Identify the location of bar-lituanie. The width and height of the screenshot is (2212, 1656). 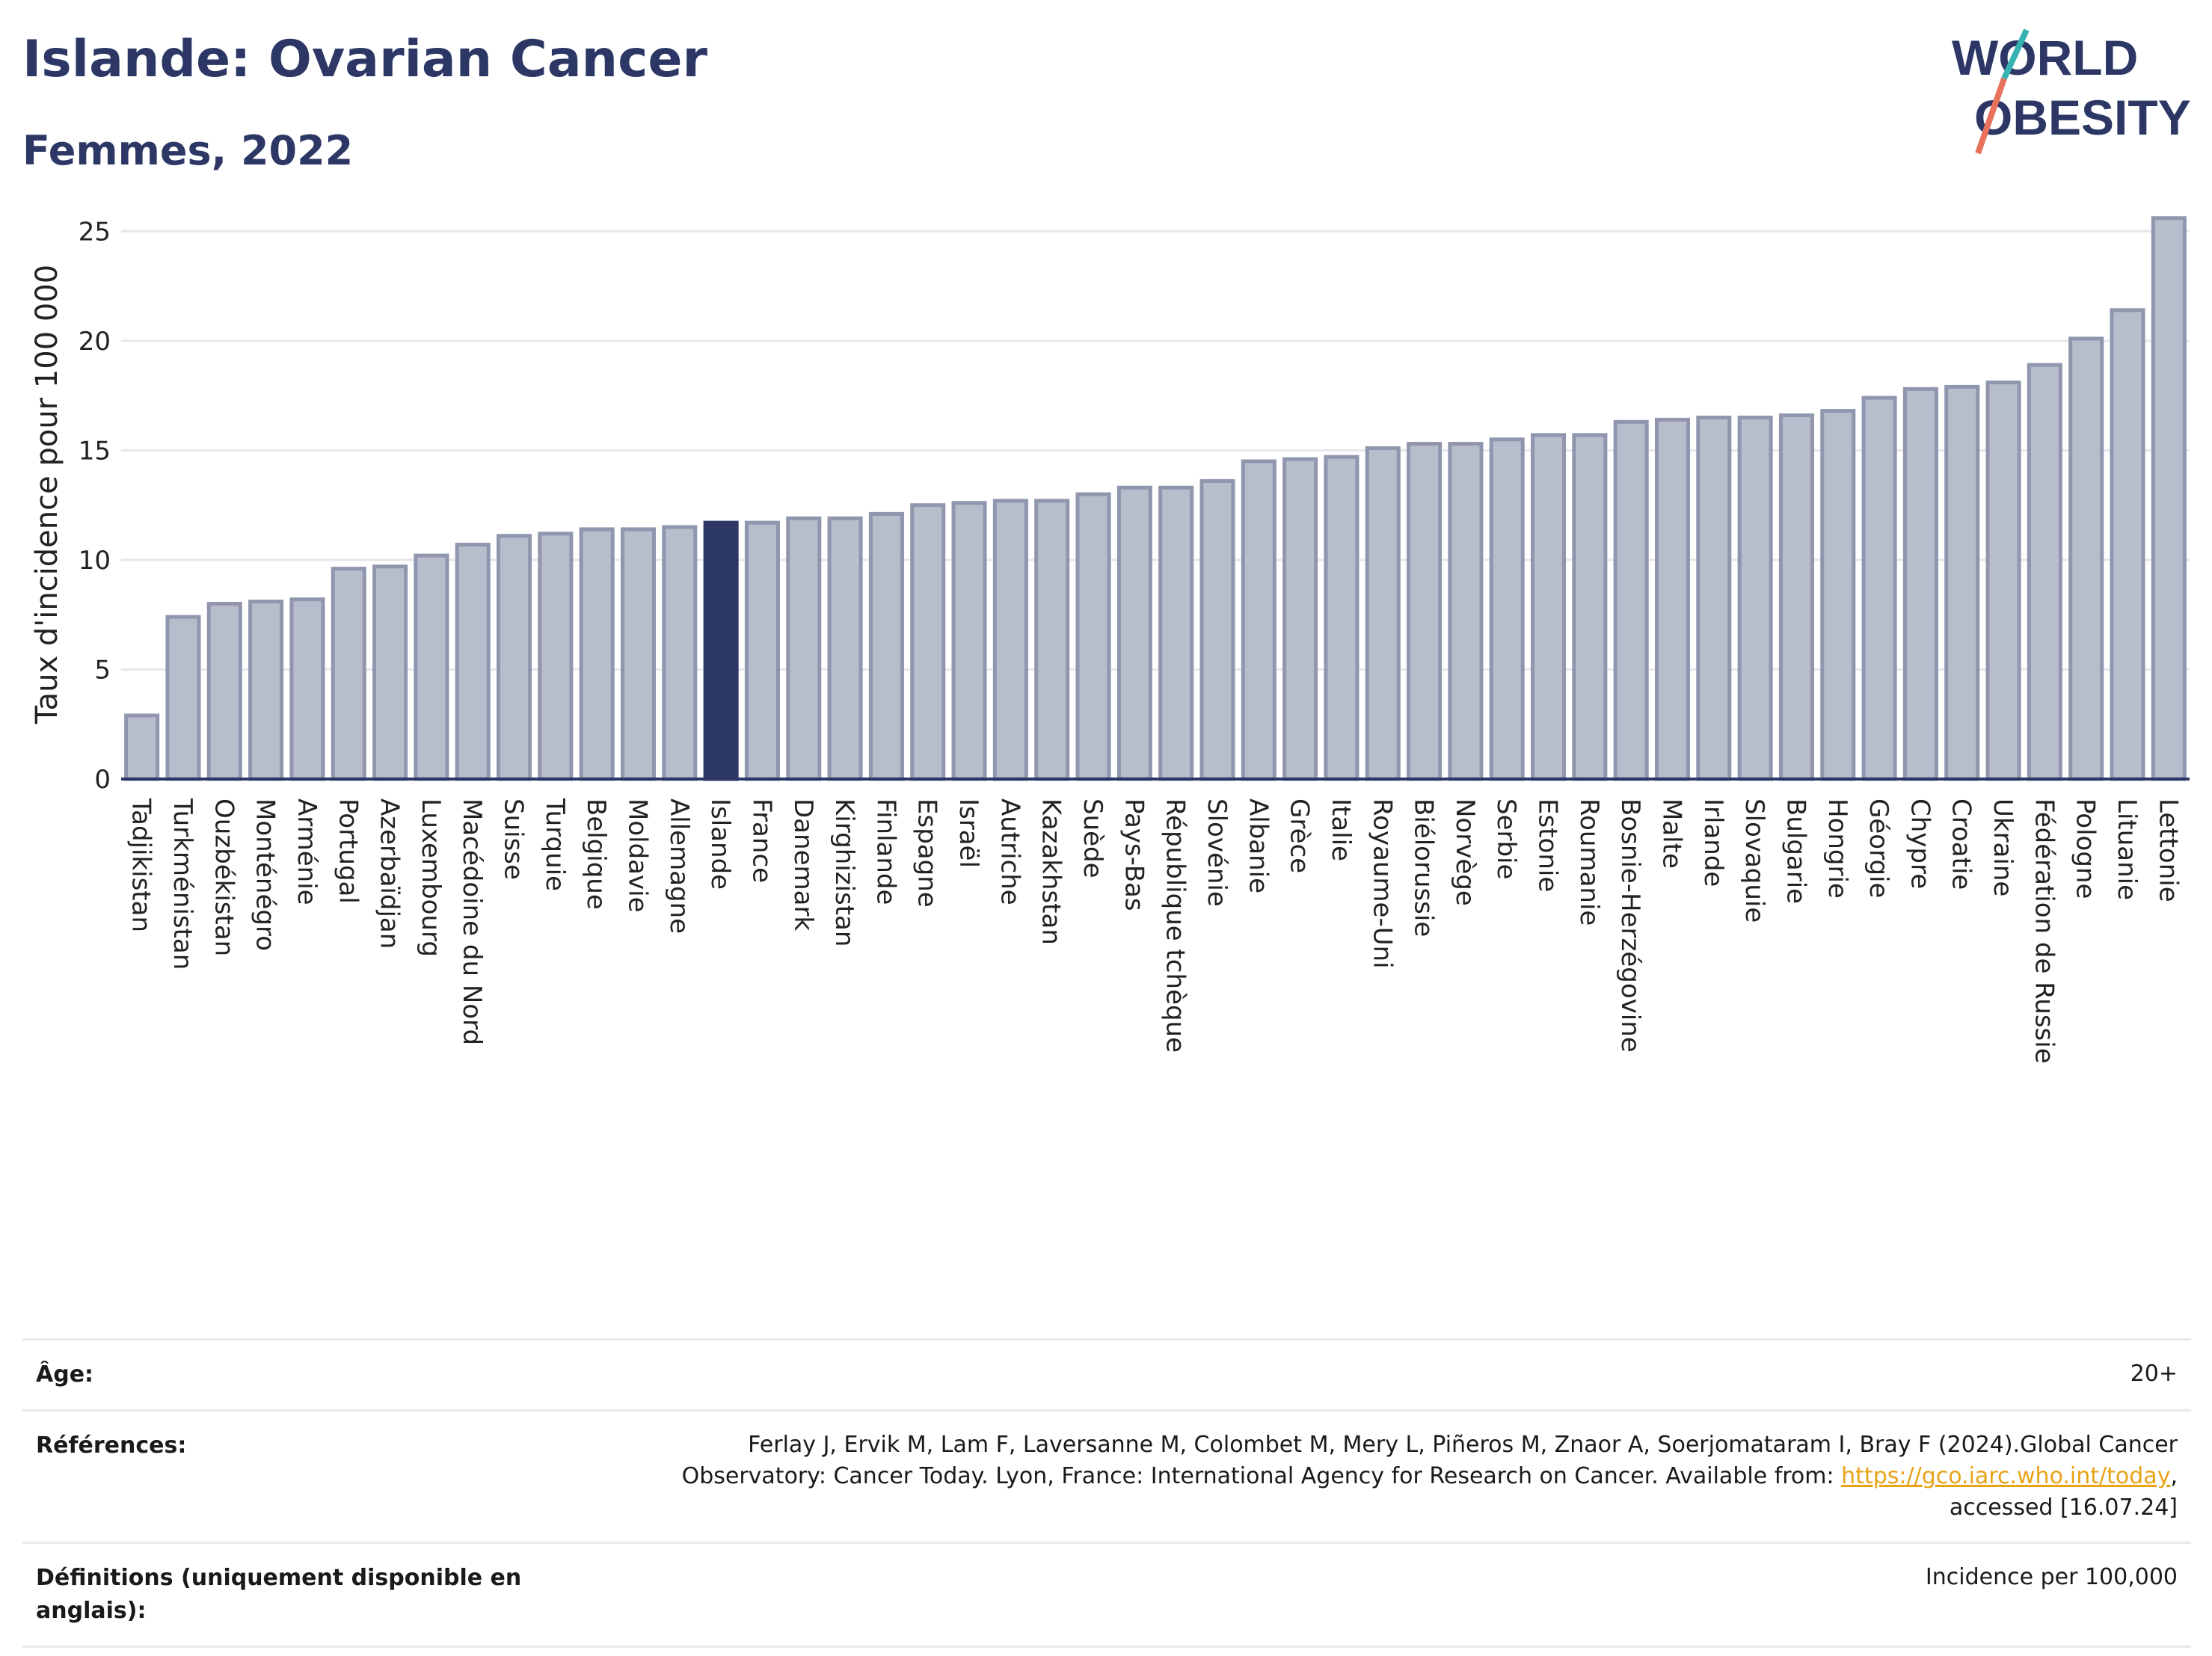
(2127, 544).